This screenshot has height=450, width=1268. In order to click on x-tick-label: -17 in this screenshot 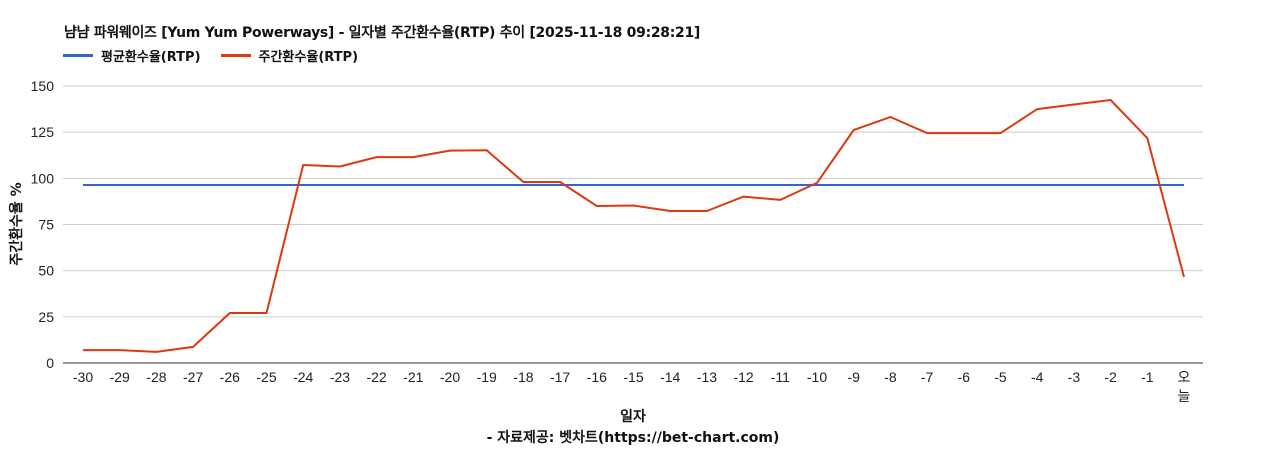, I will do `click(560, 377)`.